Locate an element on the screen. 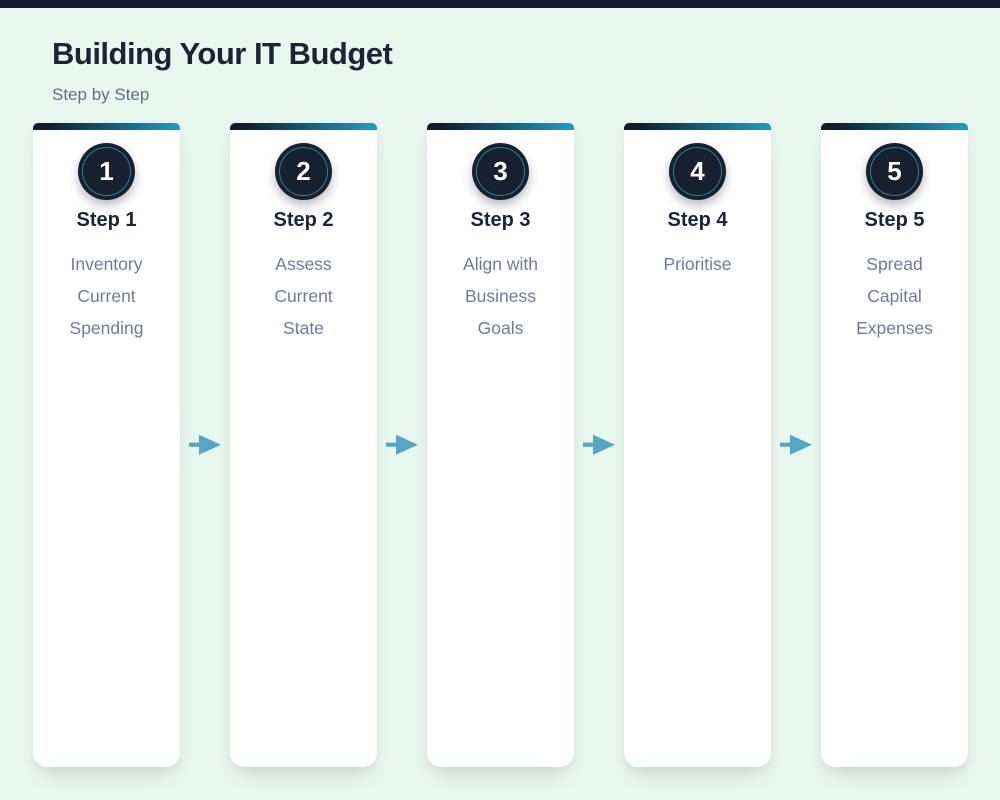  page-title: Building Your IT Budget is located at coordinates (222, 53).